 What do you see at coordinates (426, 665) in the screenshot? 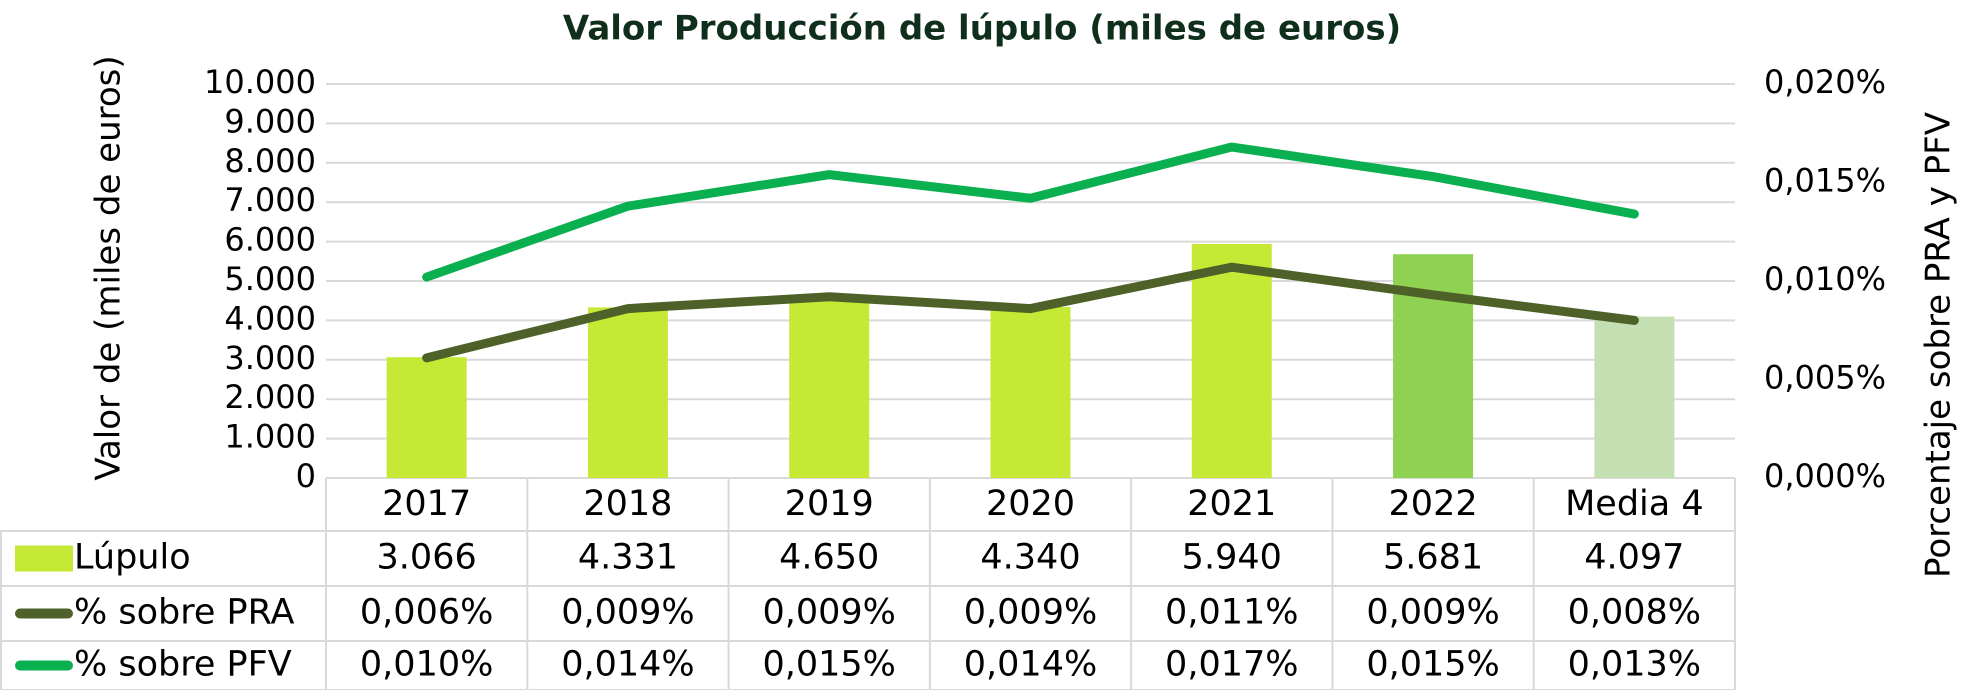
I see `table-value: 0,010%` at bounding box center [426, 665].